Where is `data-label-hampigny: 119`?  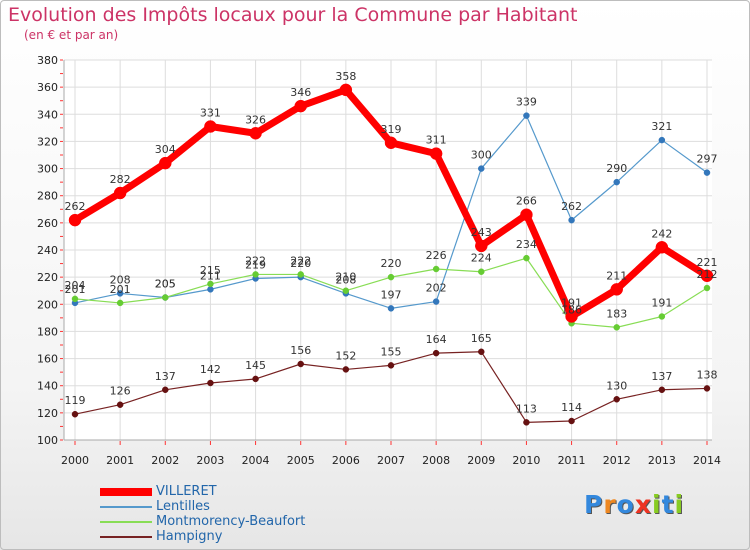
data-label-hampigny: 119 is located at coordinates (75, 400).